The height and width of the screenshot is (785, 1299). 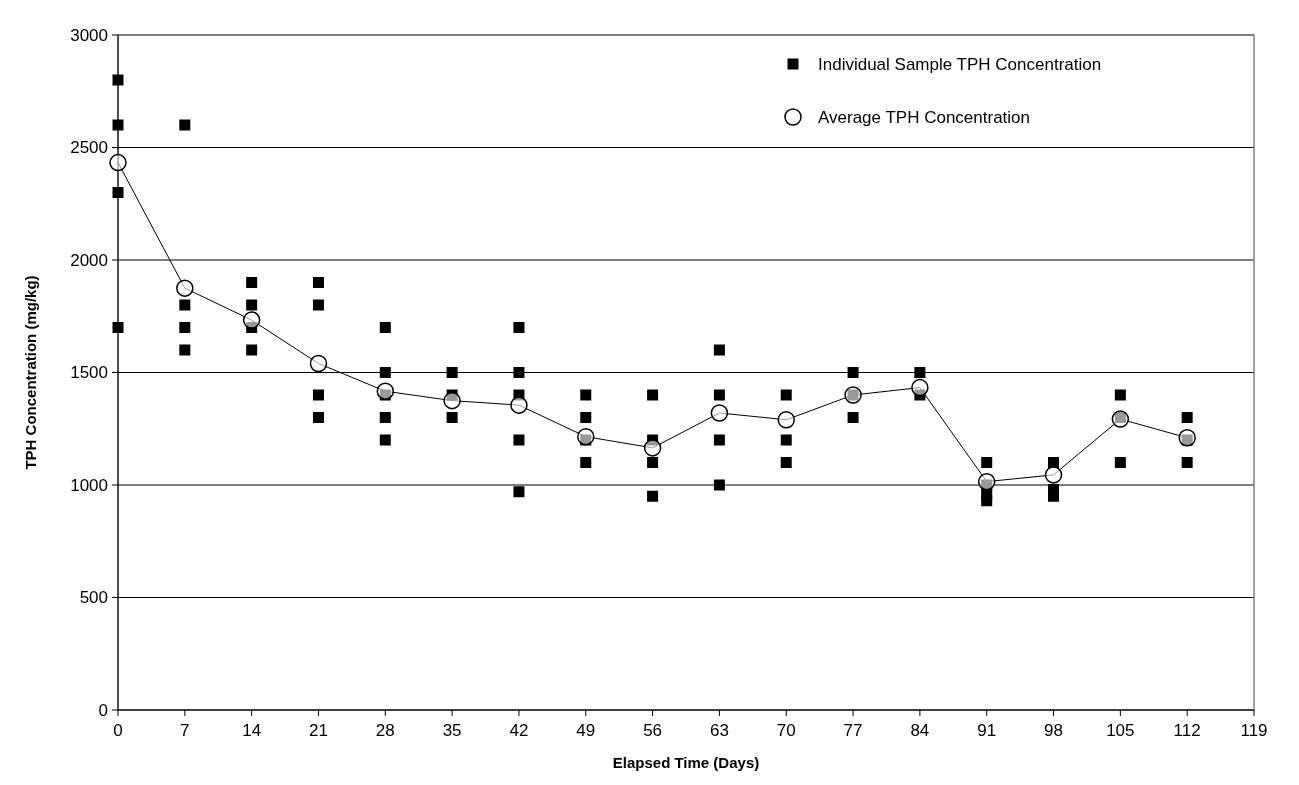 What do you see at coordinates (93, 598) in the screenshot?
I see `y-tick-label: 500` at bounding box center [93, 598].